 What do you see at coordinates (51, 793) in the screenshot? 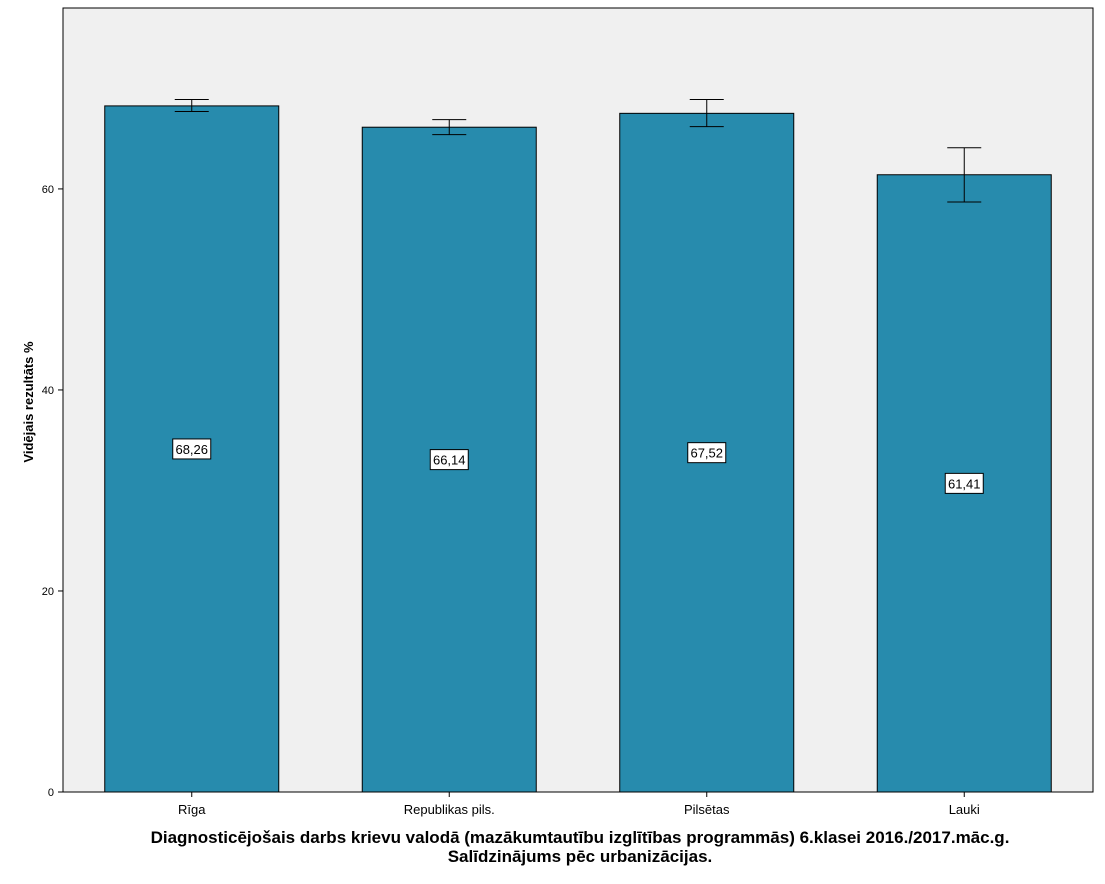
I see `y-tick-label: 0` at bounding box center [51, 793].